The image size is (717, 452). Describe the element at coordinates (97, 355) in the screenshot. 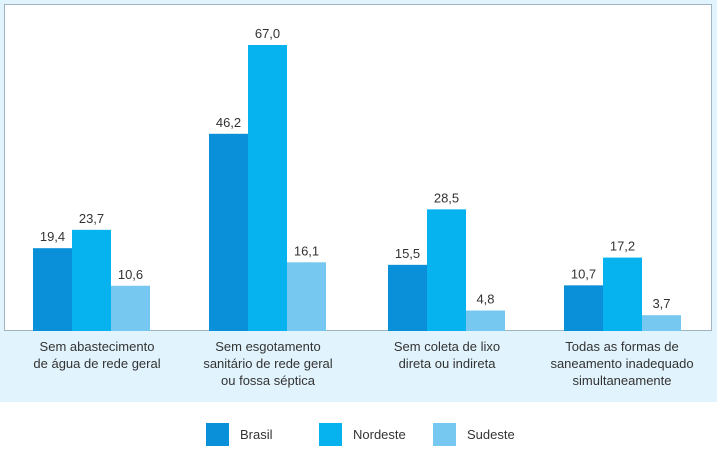

I see `category-label-1: Sem abastecimento de água de rede geral` at that location.